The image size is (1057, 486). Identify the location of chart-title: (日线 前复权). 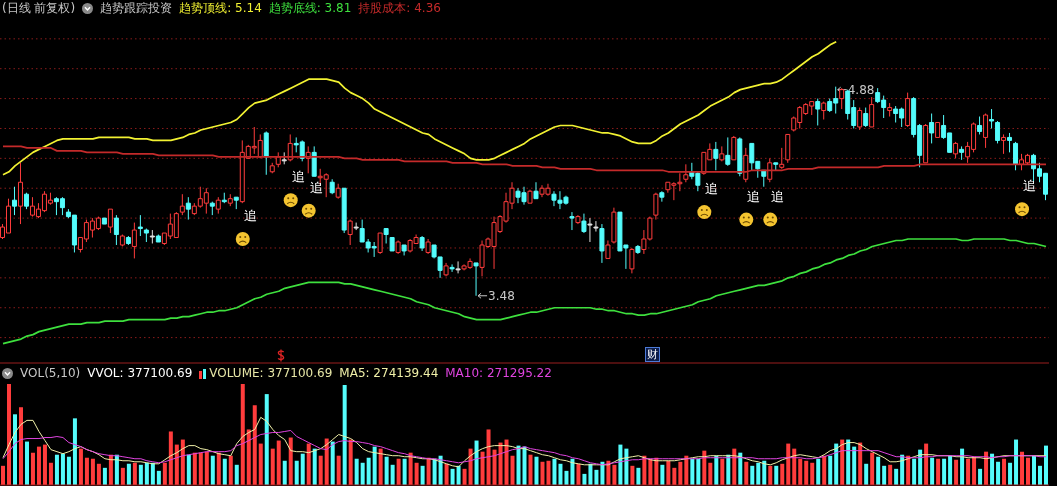
(39, 8).